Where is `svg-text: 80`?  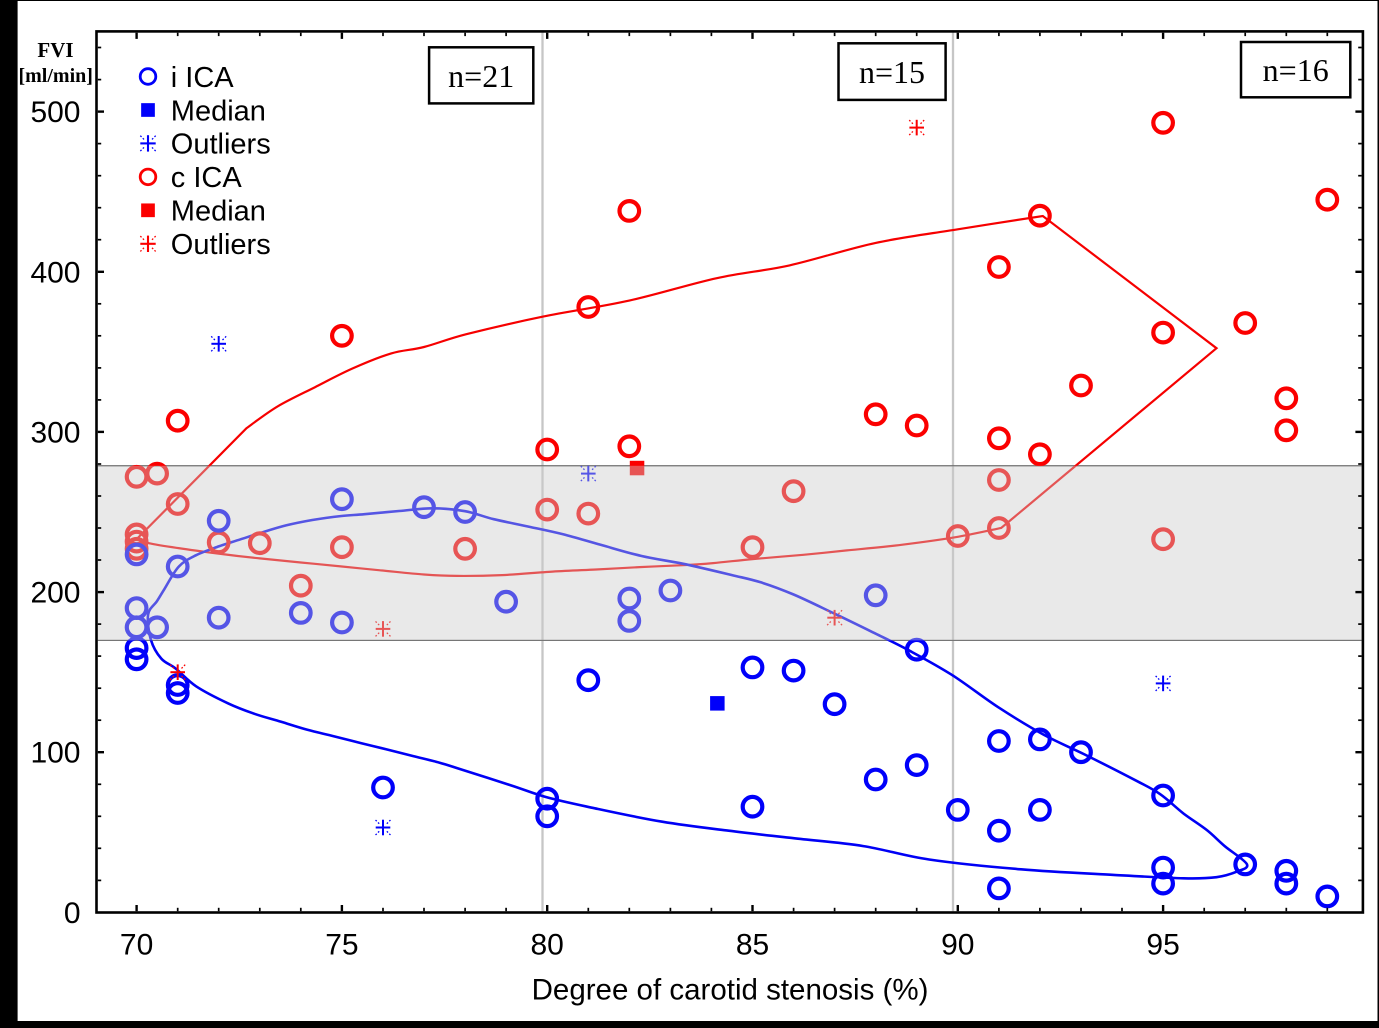
svg-text: 80 is located at coordinates (547, 944).